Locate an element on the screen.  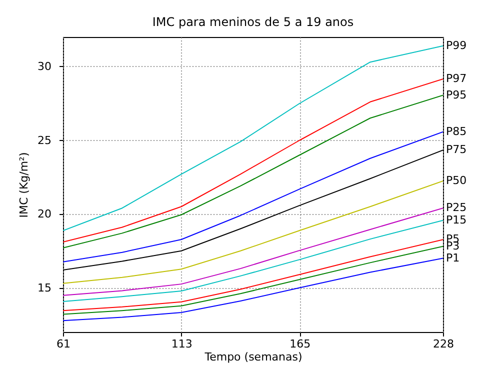
x-tick-label: 113 is located at coordinates (181, 344).